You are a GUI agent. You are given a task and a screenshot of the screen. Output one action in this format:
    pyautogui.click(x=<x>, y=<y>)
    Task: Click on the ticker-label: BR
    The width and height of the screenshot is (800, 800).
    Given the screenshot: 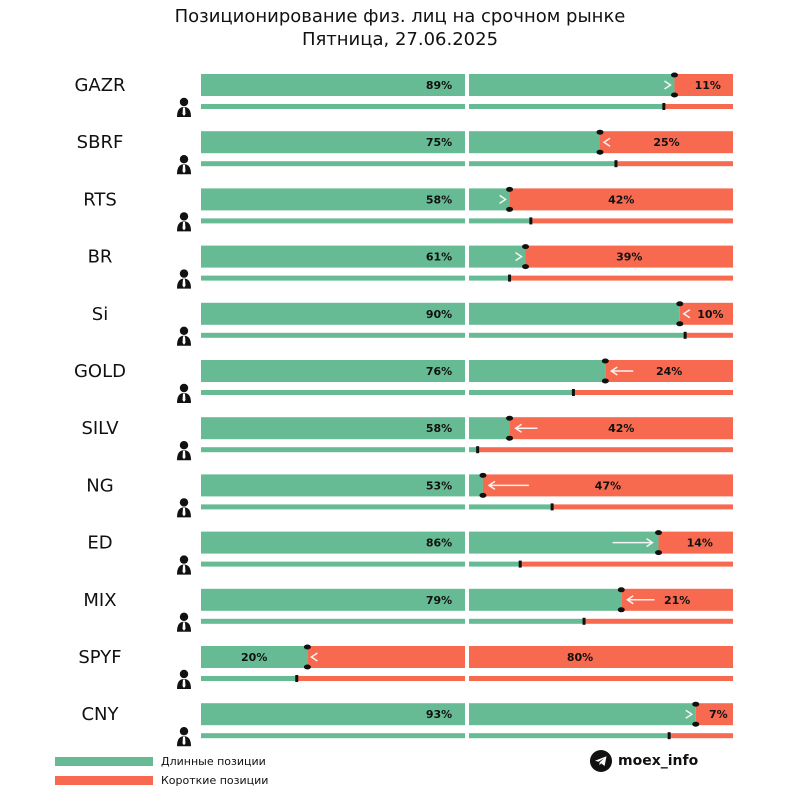 What is the action you would take?
    pyautogui.click(x=100, y=257)
    